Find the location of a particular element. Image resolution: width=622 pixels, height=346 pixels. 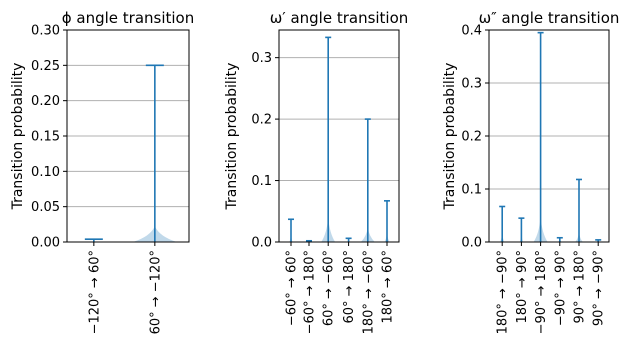

plot-frame is located at coordinates (339, 136).